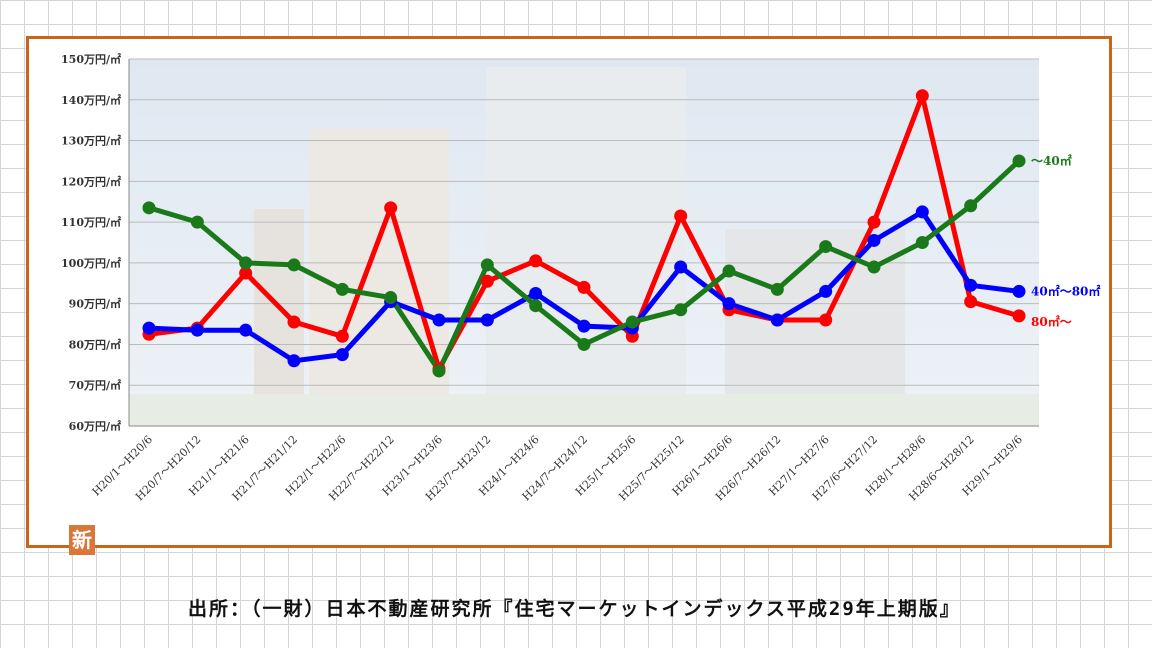 The height and width of the screenshot is (648, 1152). Describe the element at coordinates (91, 59) in the screenshot. I see `y-tick-label: 150万円/㎡` at that location.